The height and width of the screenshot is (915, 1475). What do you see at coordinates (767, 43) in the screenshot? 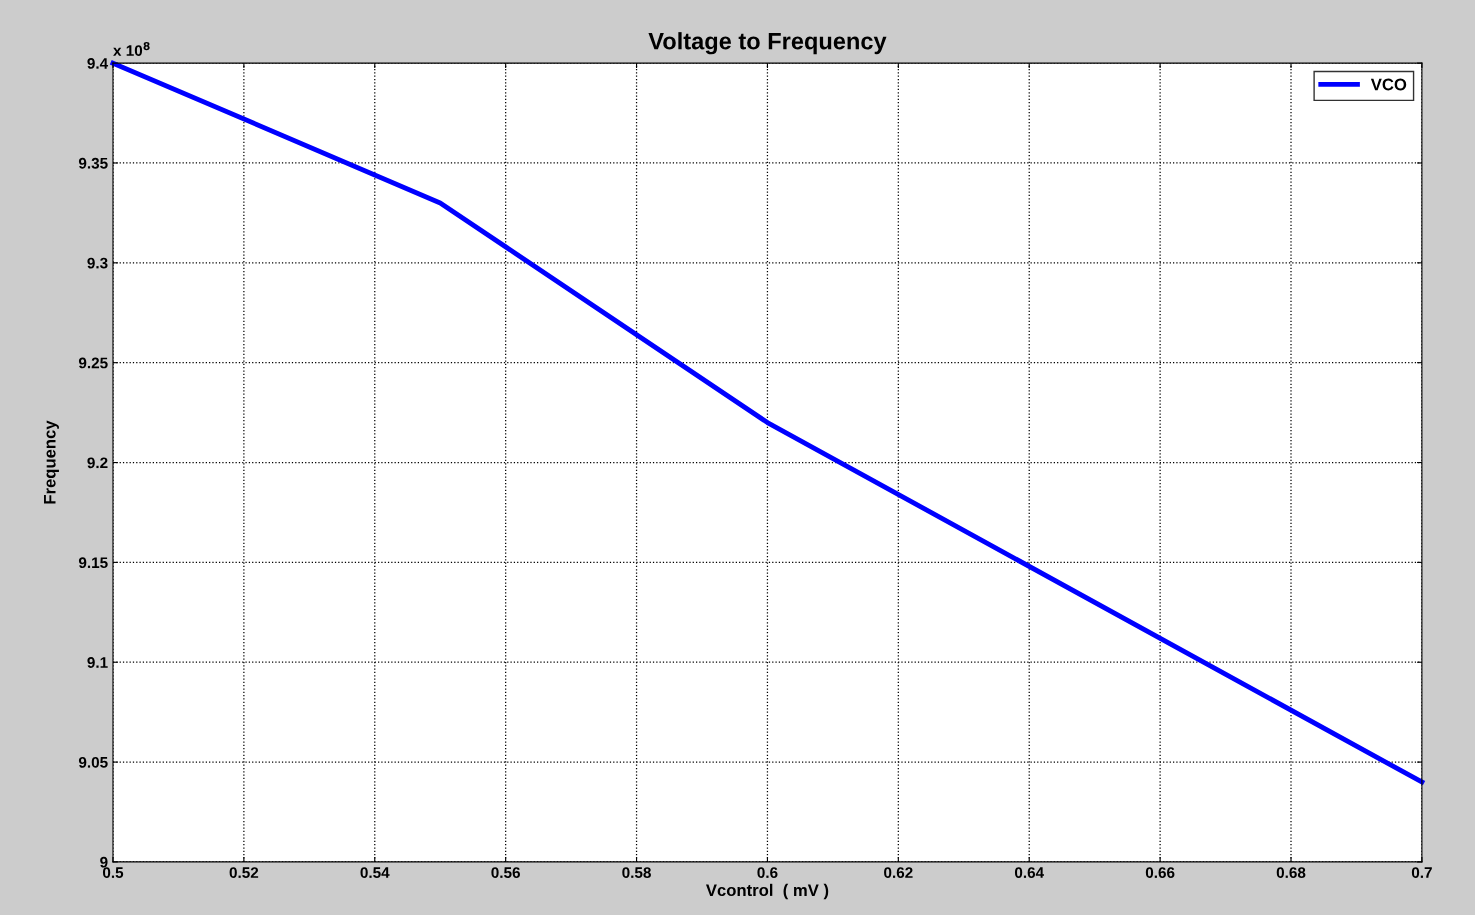
I see `chart-title: Voltage to Frequency` at bounding box center [767, 43].